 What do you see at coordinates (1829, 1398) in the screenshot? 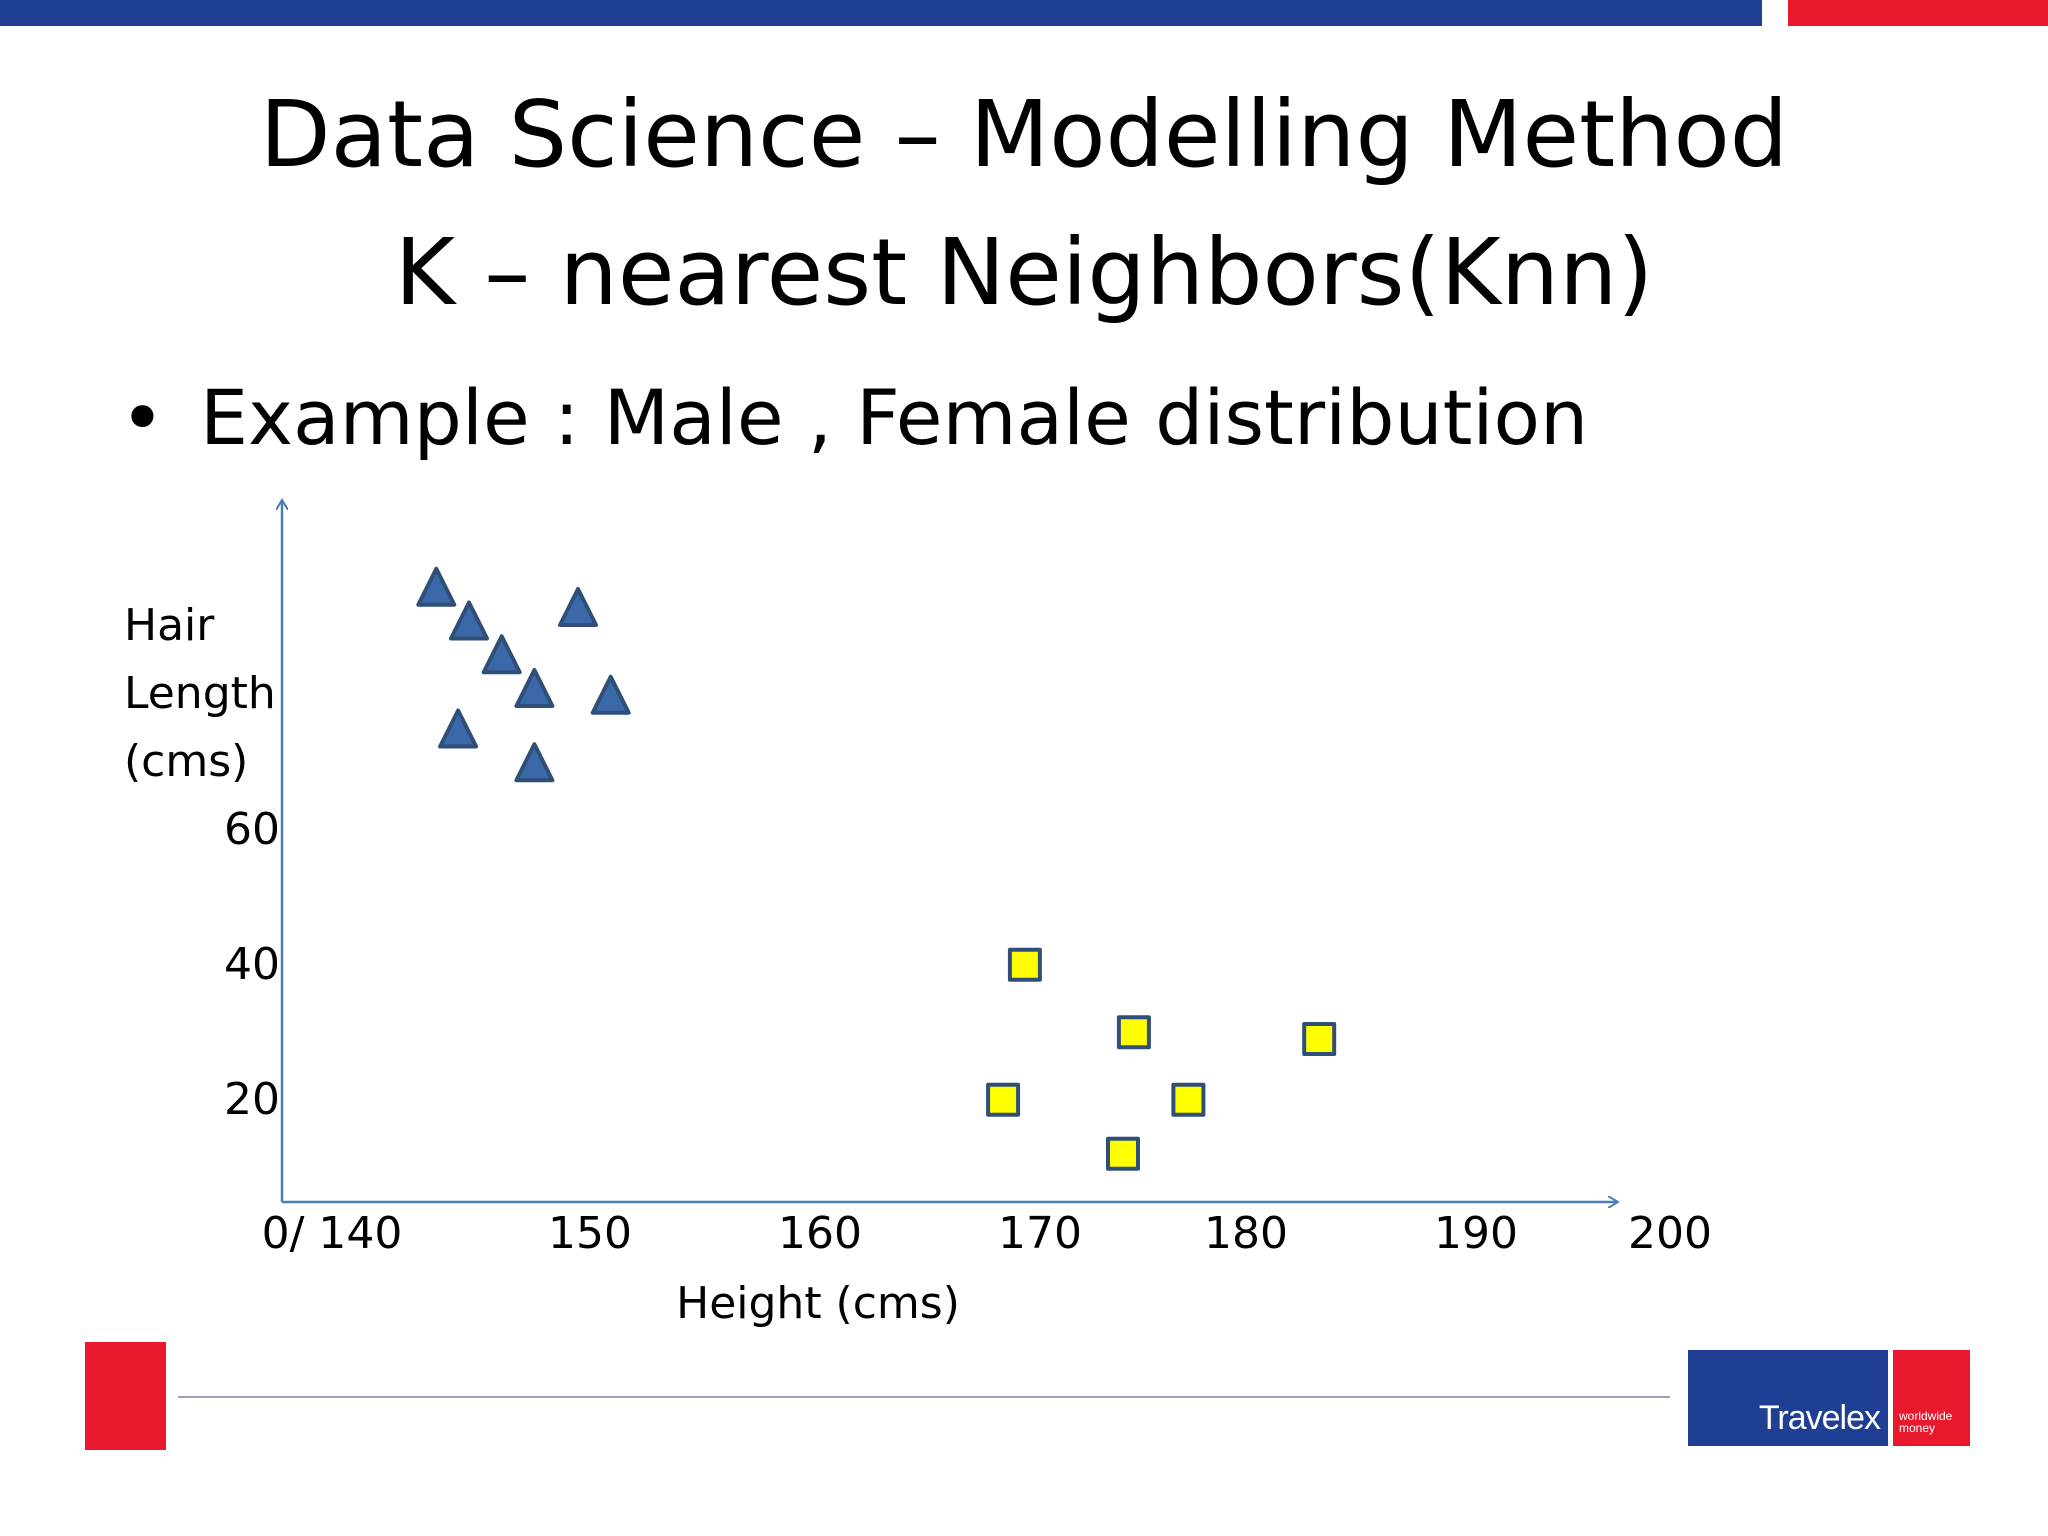
I see `travelex-logo: Travelex worldwide money` at bounding box center [1829, 1398].